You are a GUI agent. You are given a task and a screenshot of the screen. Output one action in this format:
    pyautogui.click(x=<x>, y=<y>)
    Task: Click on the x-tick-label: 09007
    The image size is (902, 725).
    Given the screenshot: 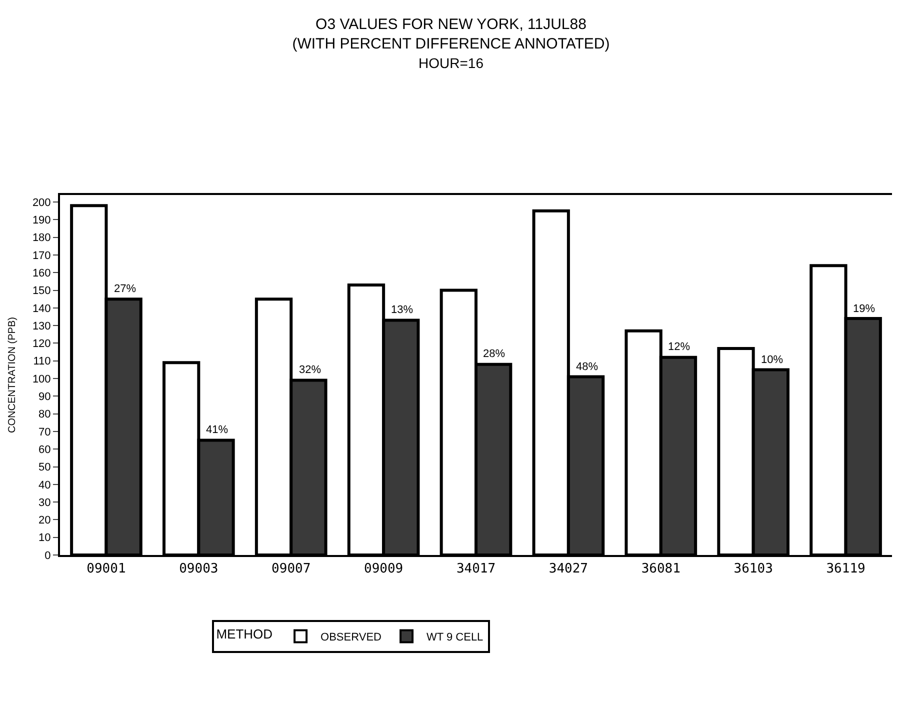 What is the action you would take?
    pyautogui.click(x=291, y=569)
    